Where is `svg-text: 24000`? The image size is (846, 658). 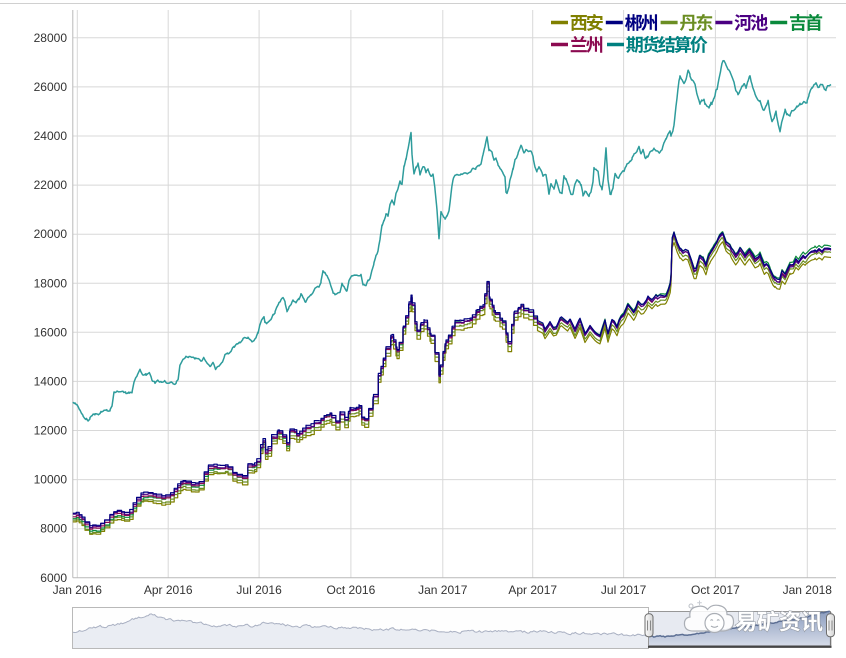
svg-text: 24000 is located at coordinates (51, 136).